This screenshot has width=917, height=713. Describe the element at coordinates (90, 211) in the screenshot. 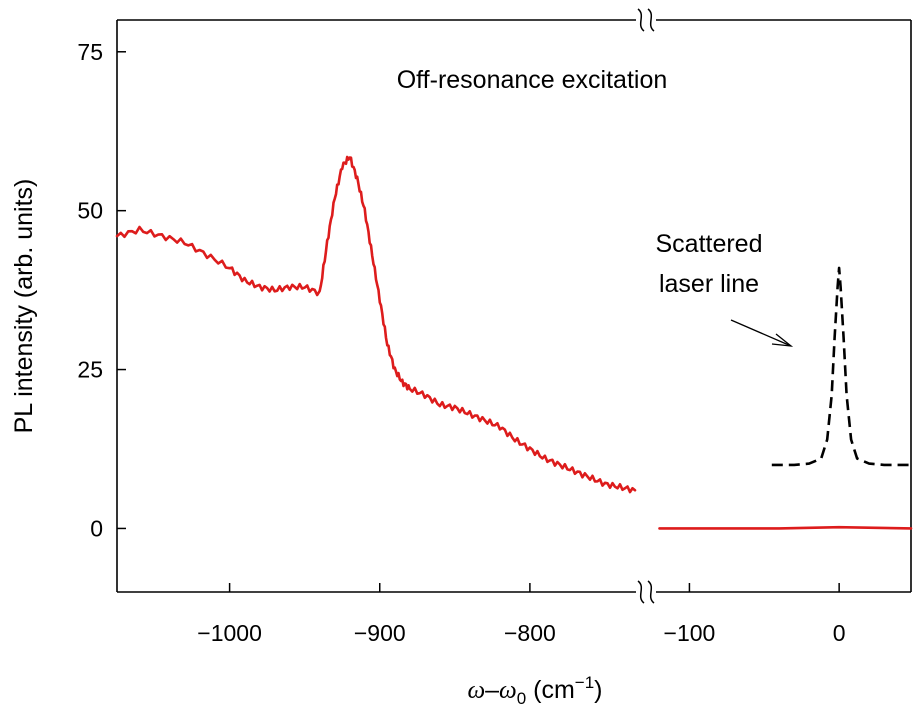

I see `y-tick-label-50: 50` at that location.